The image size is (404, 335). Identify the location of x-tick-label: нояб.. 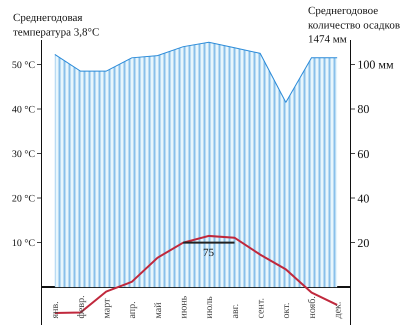
(312, 307).